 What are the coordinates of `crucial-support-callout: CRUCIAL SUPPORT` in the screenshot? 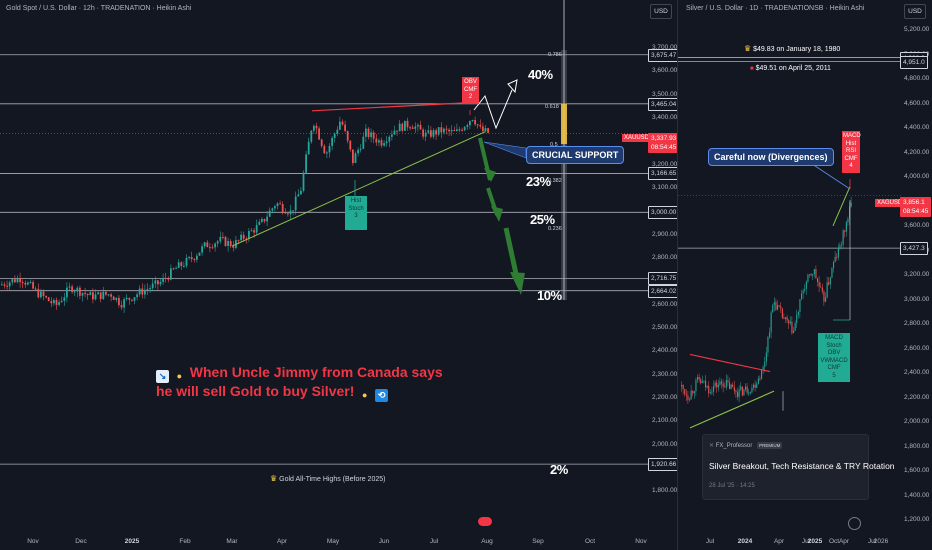 It's located at (575, 155).